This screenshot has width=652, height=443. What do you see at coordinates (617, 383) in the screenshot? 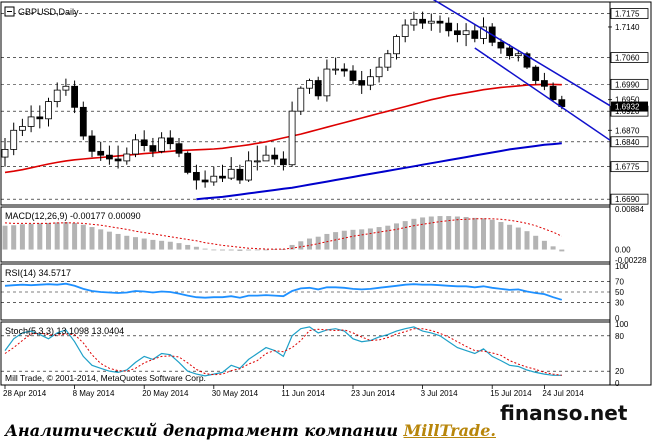
I see `stoch-axis-label: 0` at bounding box center [617, 383].